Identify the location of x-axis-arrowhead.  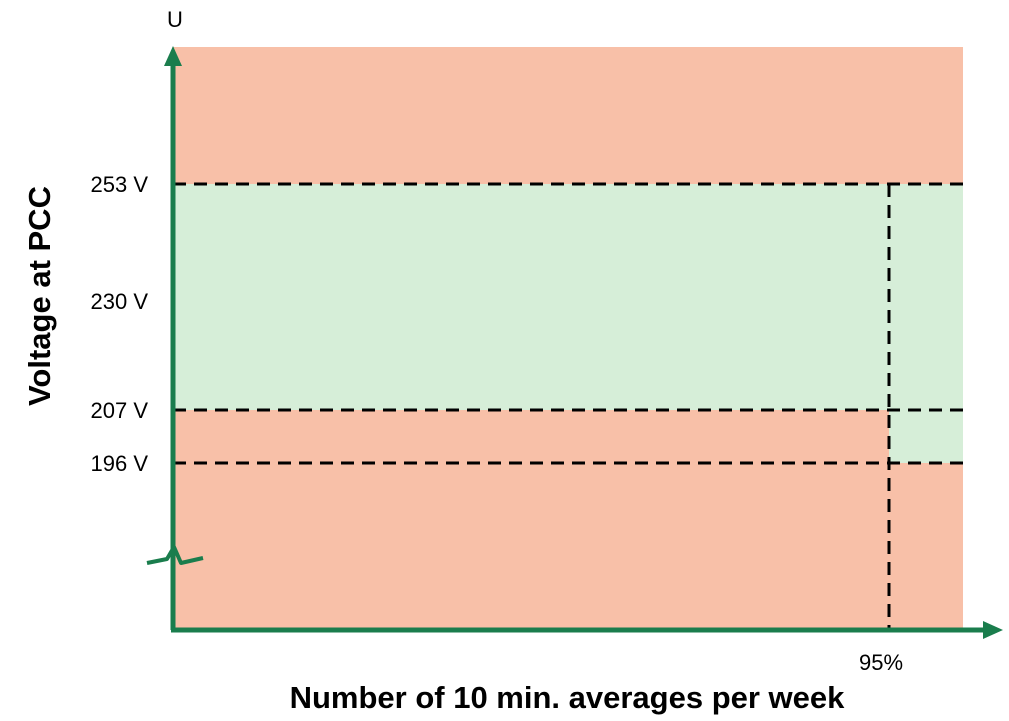
(993, 630).